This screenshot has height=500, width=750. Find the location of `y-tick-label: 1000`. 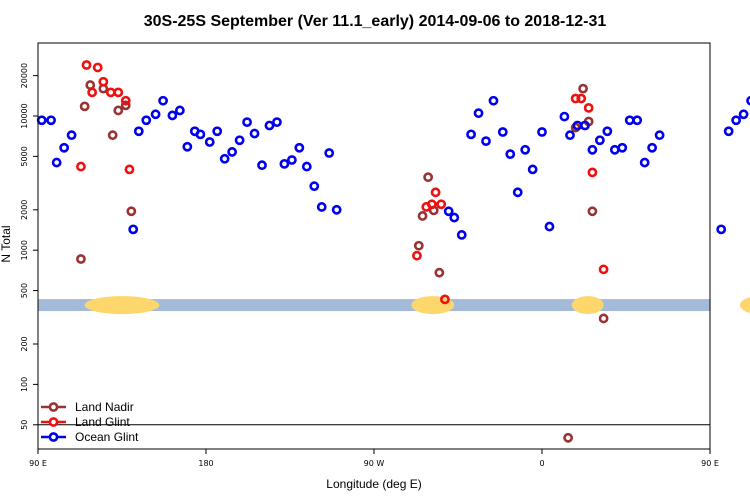

y-tick-label: 1000 is located at coordinates (24, 250).